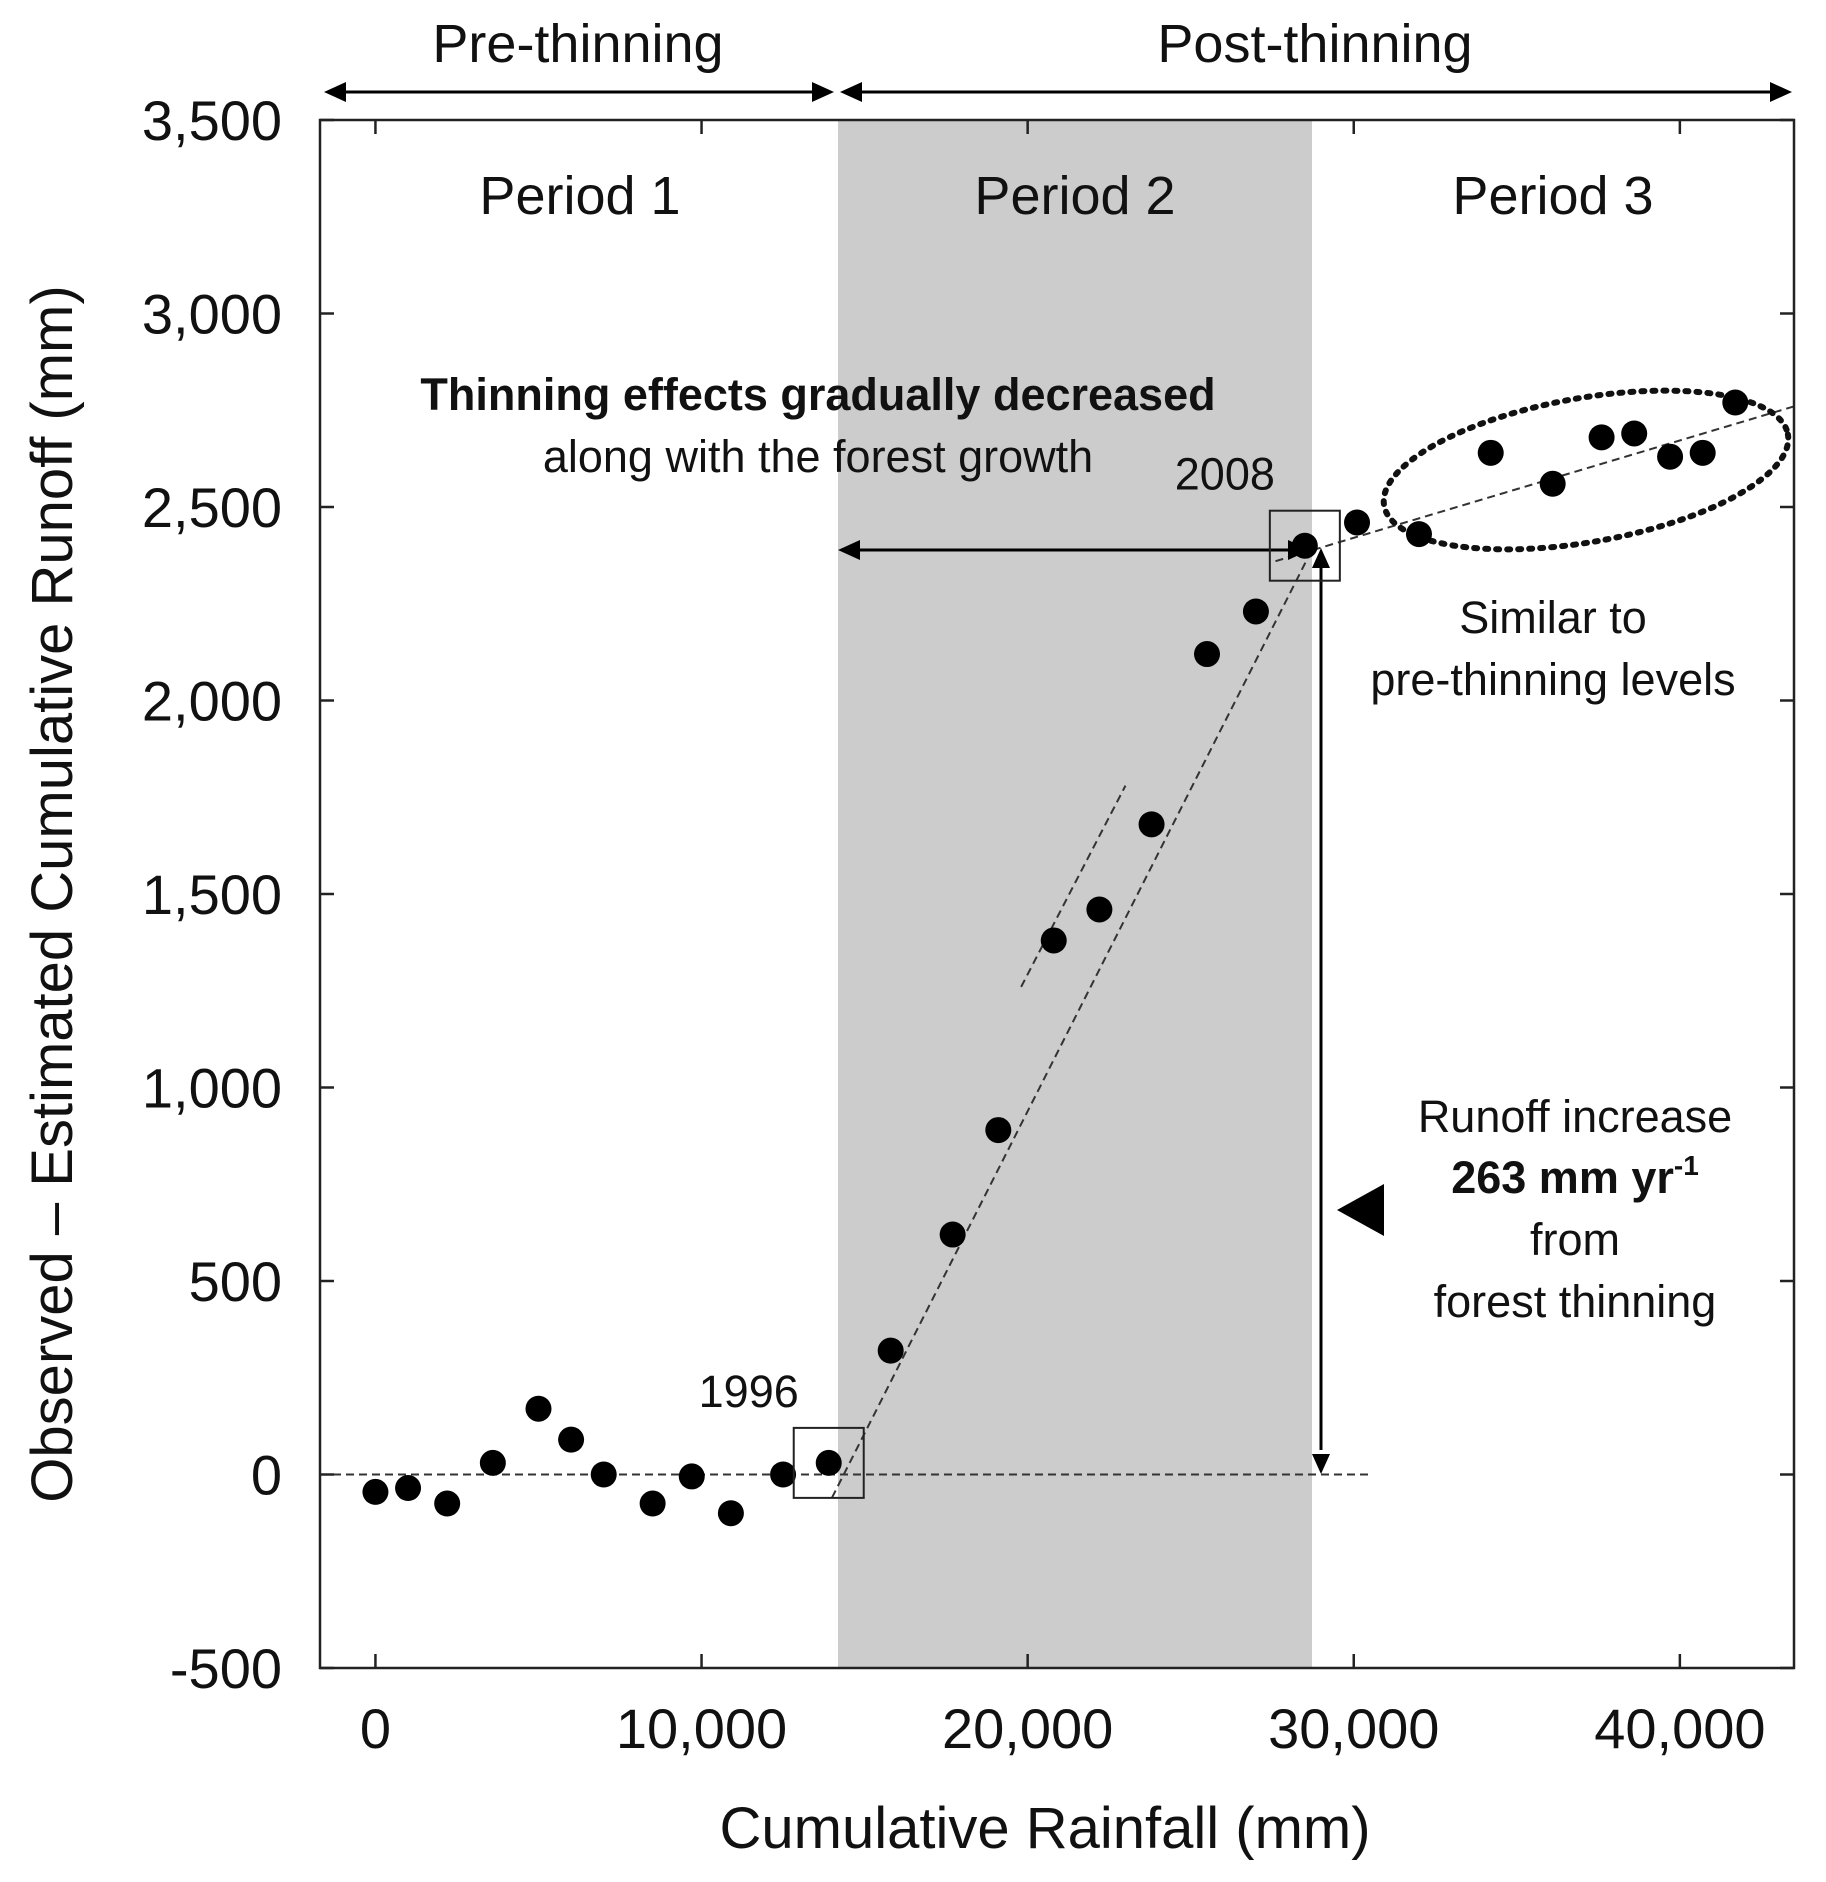 The image size is (1826, 1882). I want to click on y-tick-label: 3,000, so click(212, 314).